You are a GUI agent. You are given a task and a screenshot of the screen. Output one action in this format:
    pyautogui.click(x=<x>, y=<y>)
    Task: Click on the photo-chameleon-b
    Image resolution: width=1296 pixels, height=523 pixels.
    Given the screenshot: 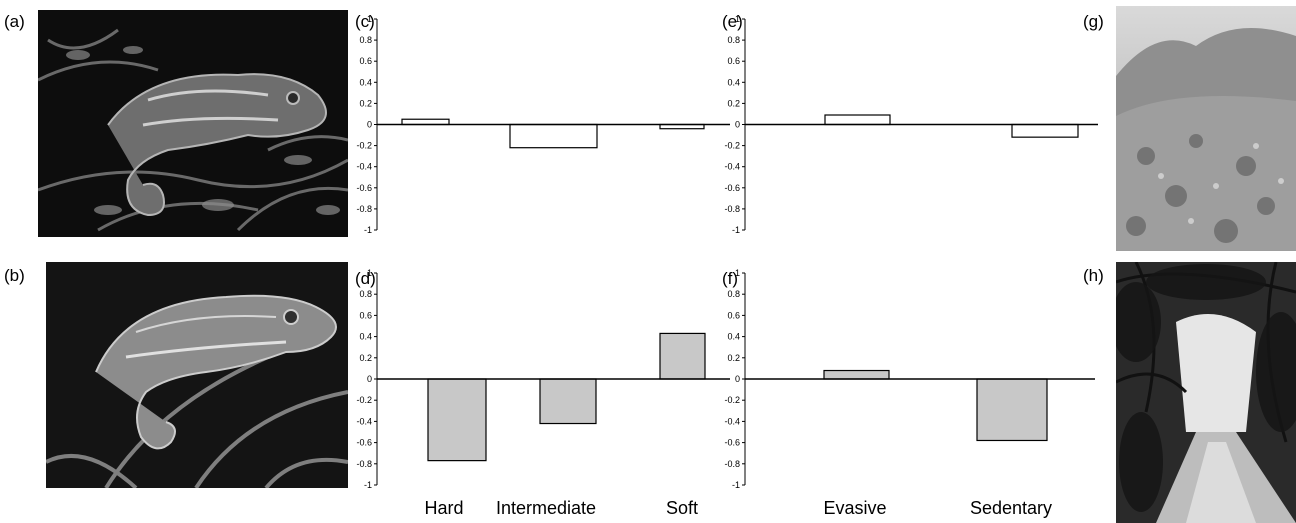 What is the action you would take?
    pyautogui.click(x=197, y=375)
    